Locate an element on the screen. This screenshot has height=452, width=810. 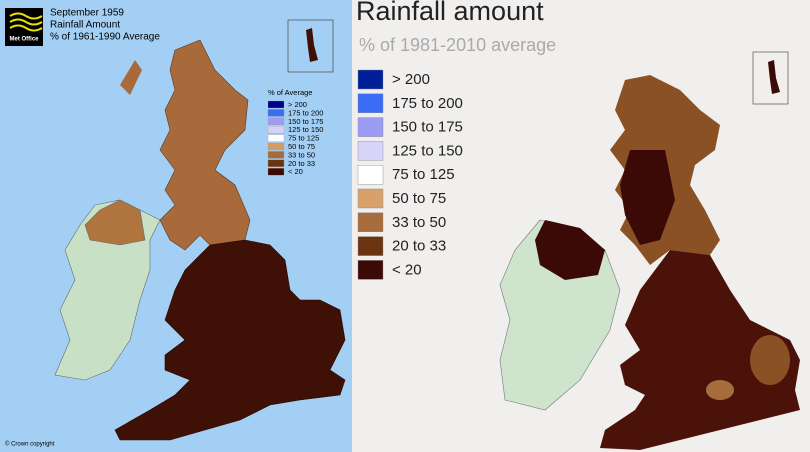
west-scotland is located at coordinates (647, 197).